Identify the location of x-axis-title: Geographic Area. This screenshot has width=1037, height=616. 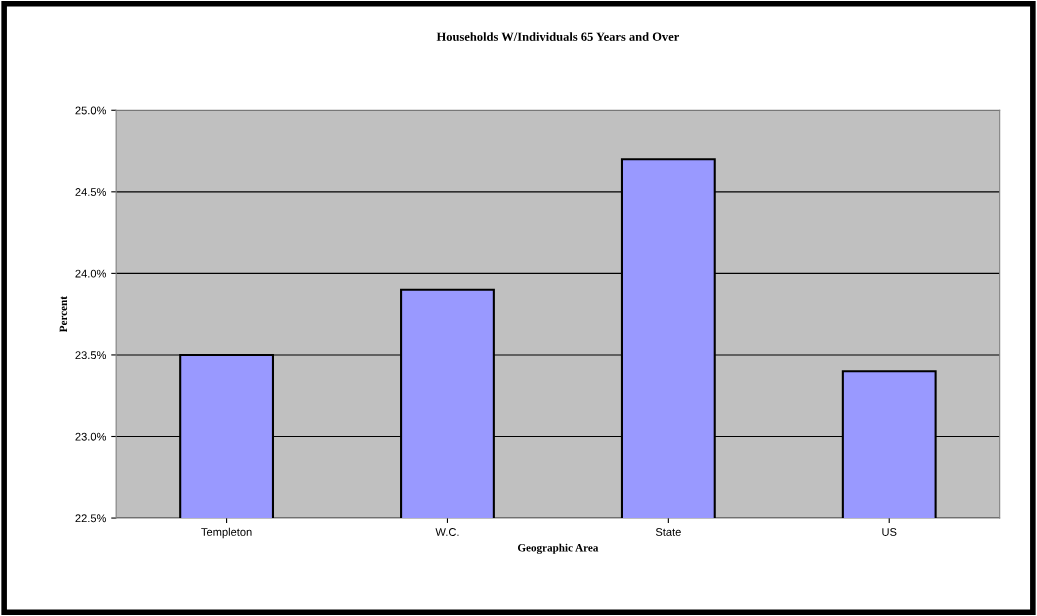
(558, 548).